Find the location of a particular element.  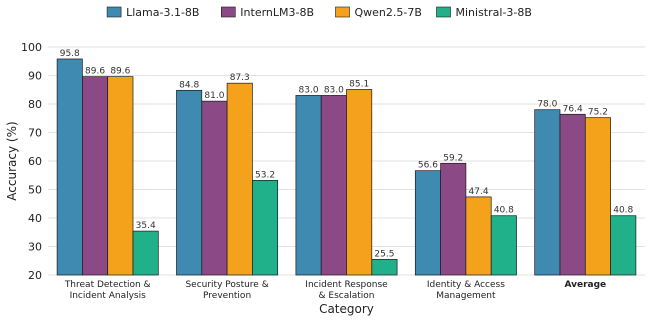

y-tick-label: 20 is located at coordinates (35, 275).